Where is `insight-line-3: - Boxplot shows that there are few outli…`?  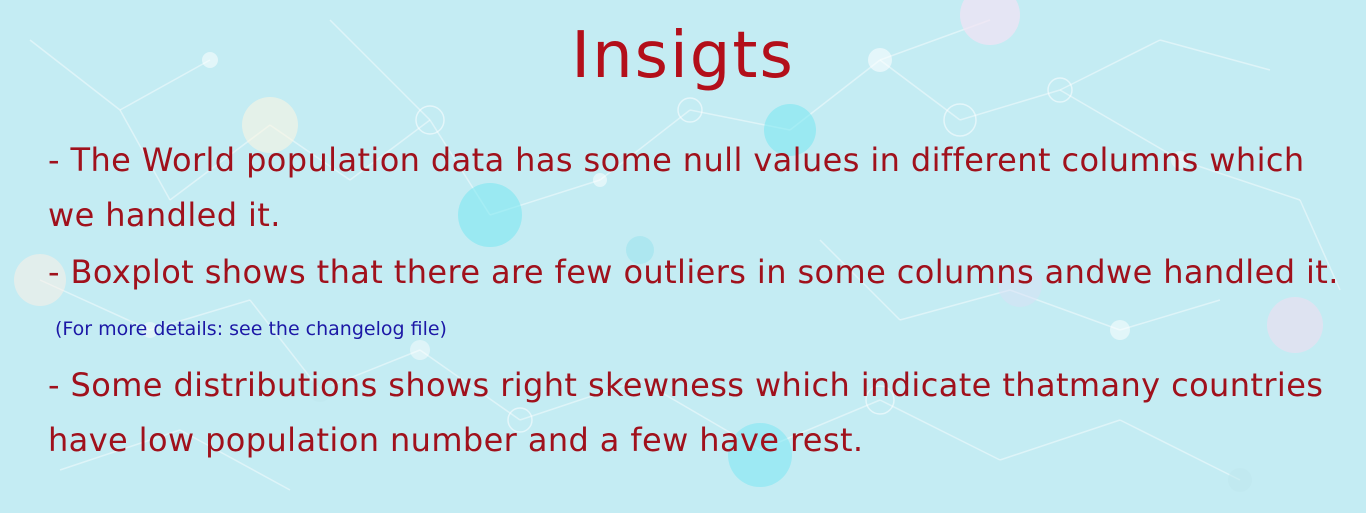 insight-line-3: - Boxplot shows that there are few outli… is located at coordinates (693, 272).